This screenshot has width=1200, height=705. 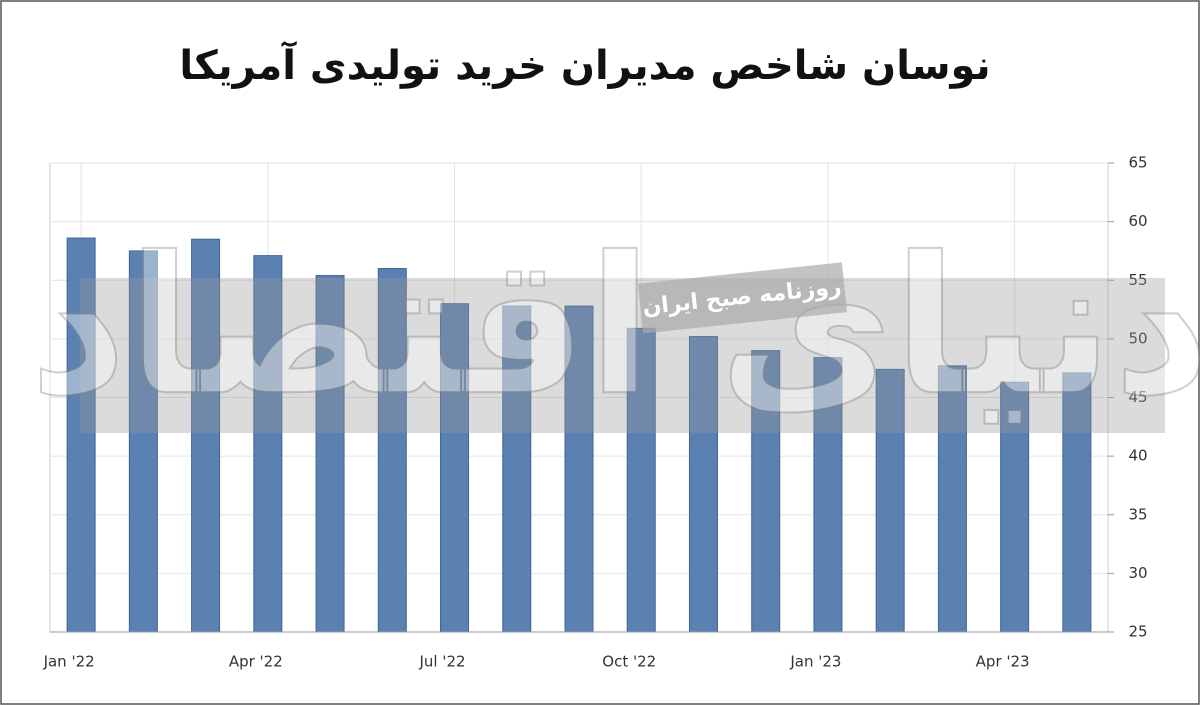 I want to click on y-tick-label: 45, so click(x=1137, y=397).